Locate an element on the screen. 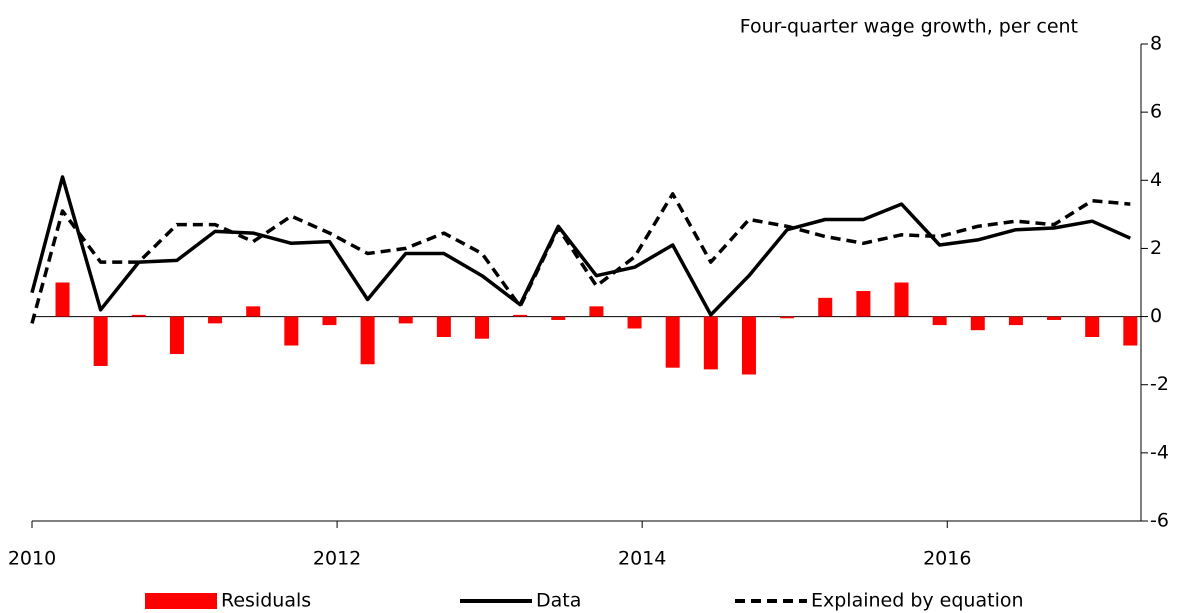 The height and width of the screenshot is (613, 1197). legend-label: Residuals is located at coordinates (266, 601).